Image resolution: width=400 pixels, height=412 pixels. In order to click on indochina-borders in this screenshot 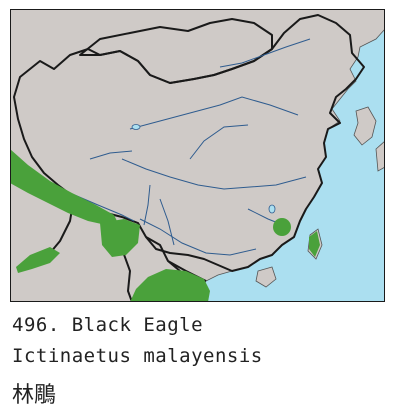, I will do `click(123, 249)`.